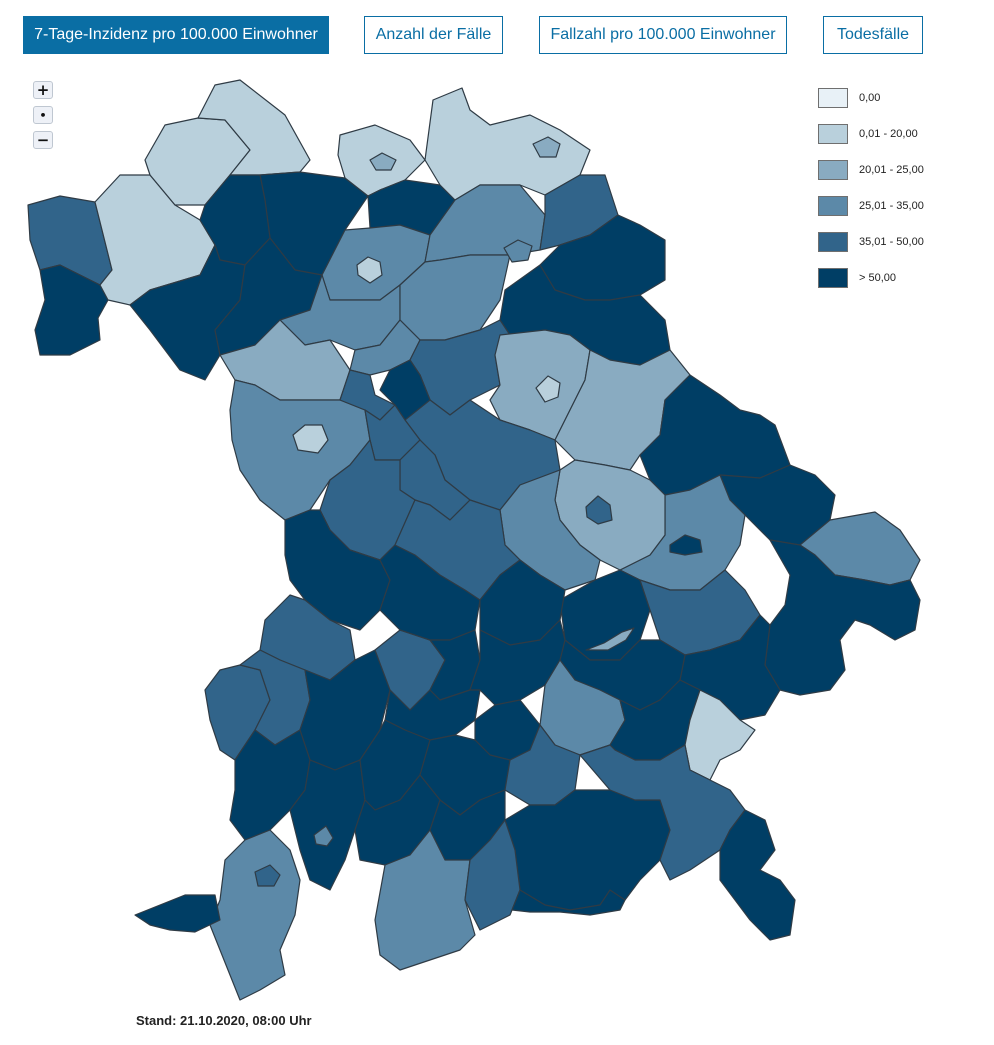  I want to click on tab-fallzahl-pro-100000: Fallzahl pro 100.000 Einwohner, so click(663, 35).